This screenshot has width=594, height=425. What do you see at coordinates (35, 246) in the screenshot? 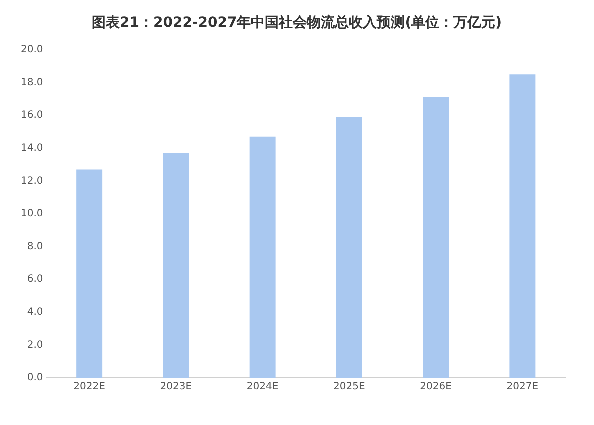
I see `y-tick-label: 8.0` at bounding box center [35, 246].